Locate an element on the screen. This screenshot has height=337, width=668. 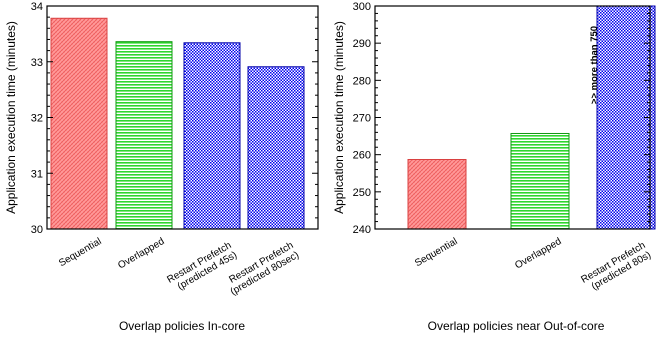
y-tick-label: 260 is located at coordinates (362, 156).